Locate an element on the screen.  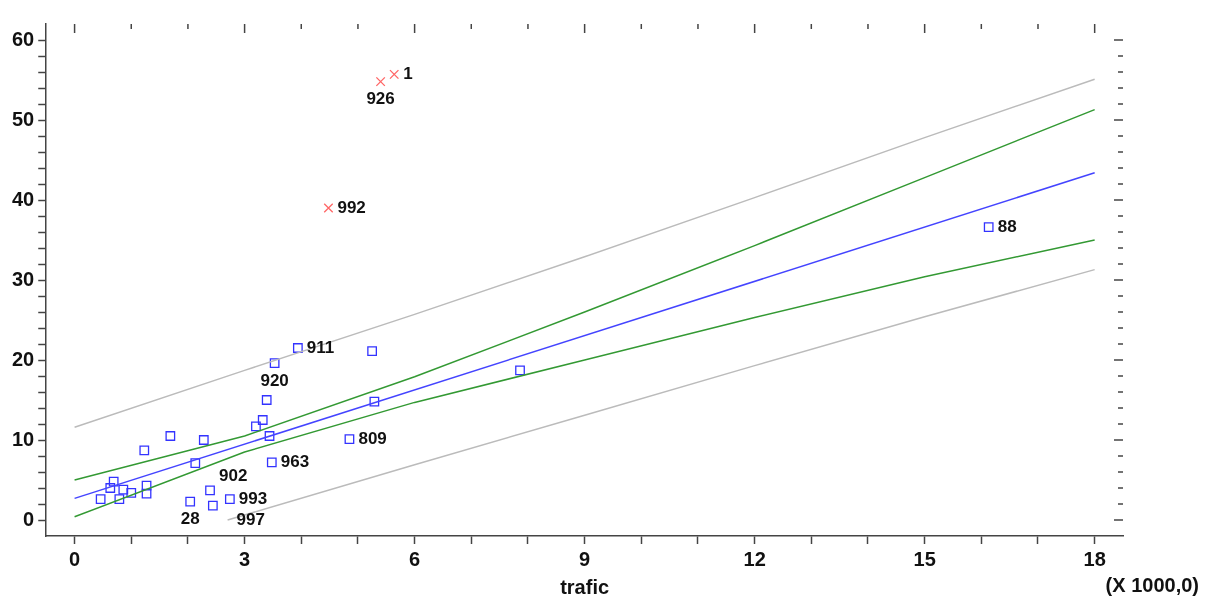
annotation: 911 is located at coordinates (320, 347).